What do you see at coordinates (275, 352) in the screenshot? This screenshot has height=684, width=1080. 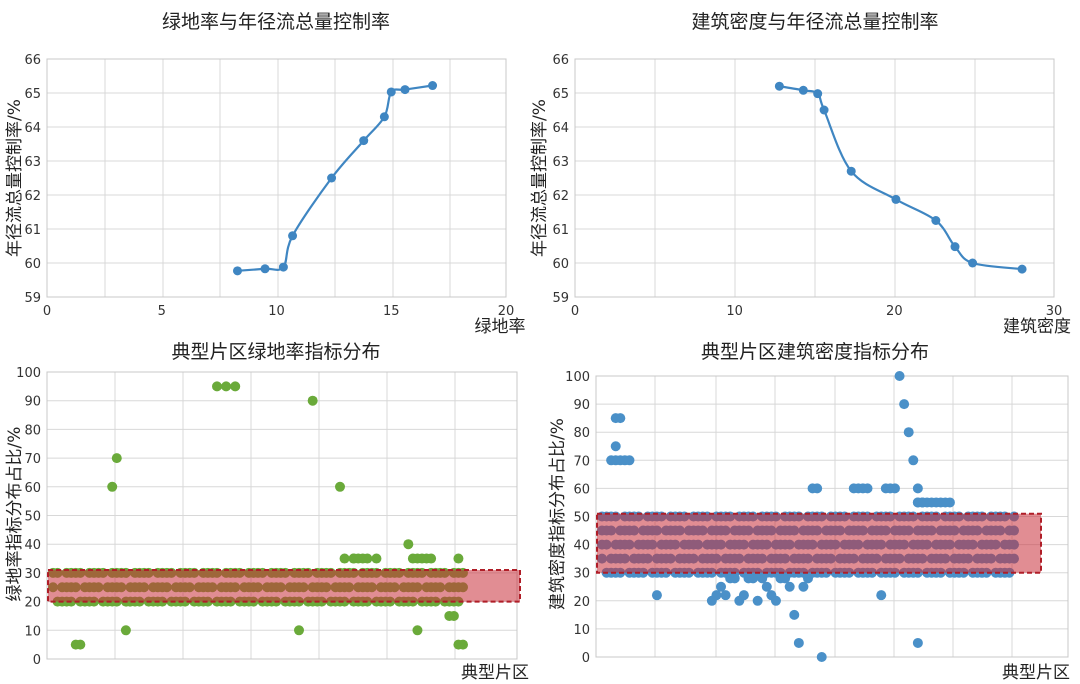 I see `chart-title: 典型片区绿地率指标分布` at bounding box center [275, 352].